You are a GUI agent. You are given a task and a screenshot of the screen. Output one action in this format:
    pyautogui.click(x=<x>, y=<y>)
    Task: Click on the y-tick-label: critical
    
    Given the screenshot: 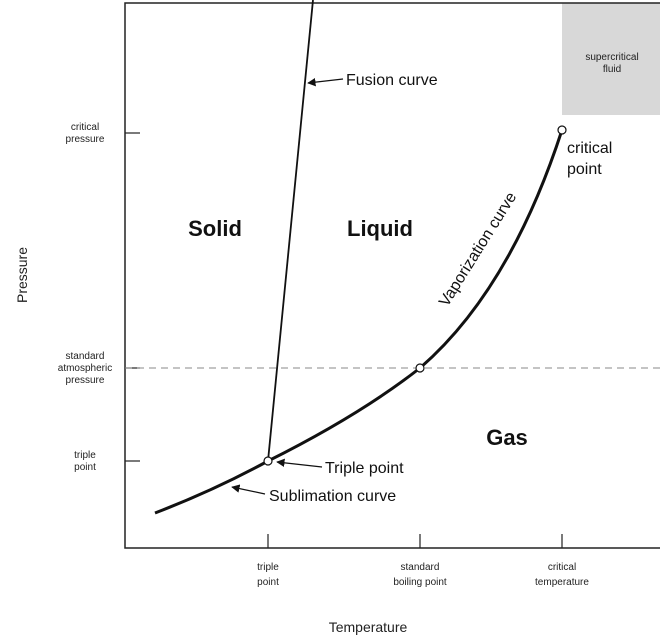 What is the action you would take?
    pyautogui.click(x=85, y=127)
    